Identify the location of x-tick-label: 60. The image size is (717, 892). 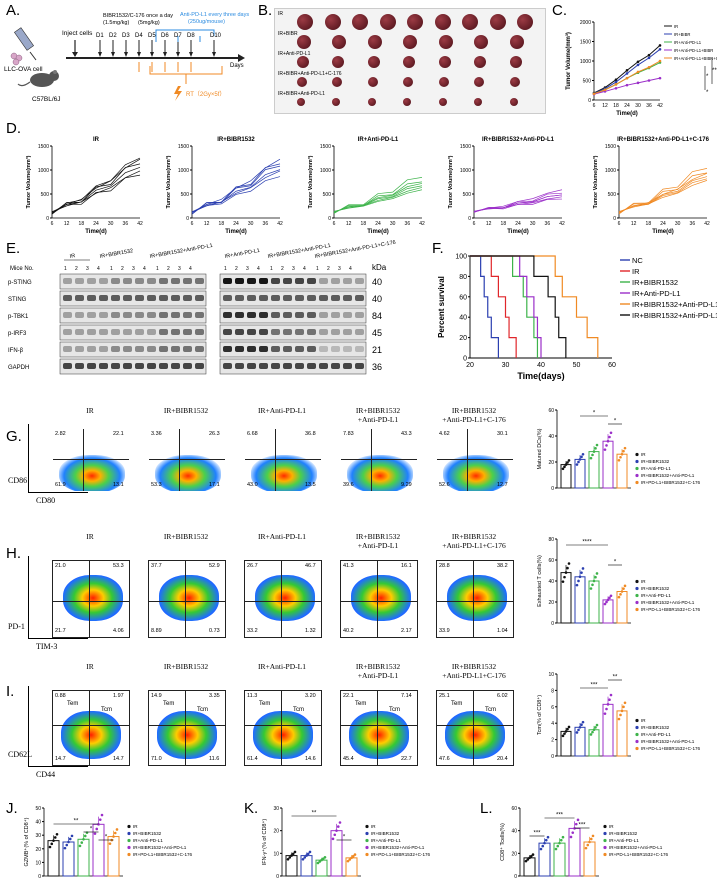
(612, 365).